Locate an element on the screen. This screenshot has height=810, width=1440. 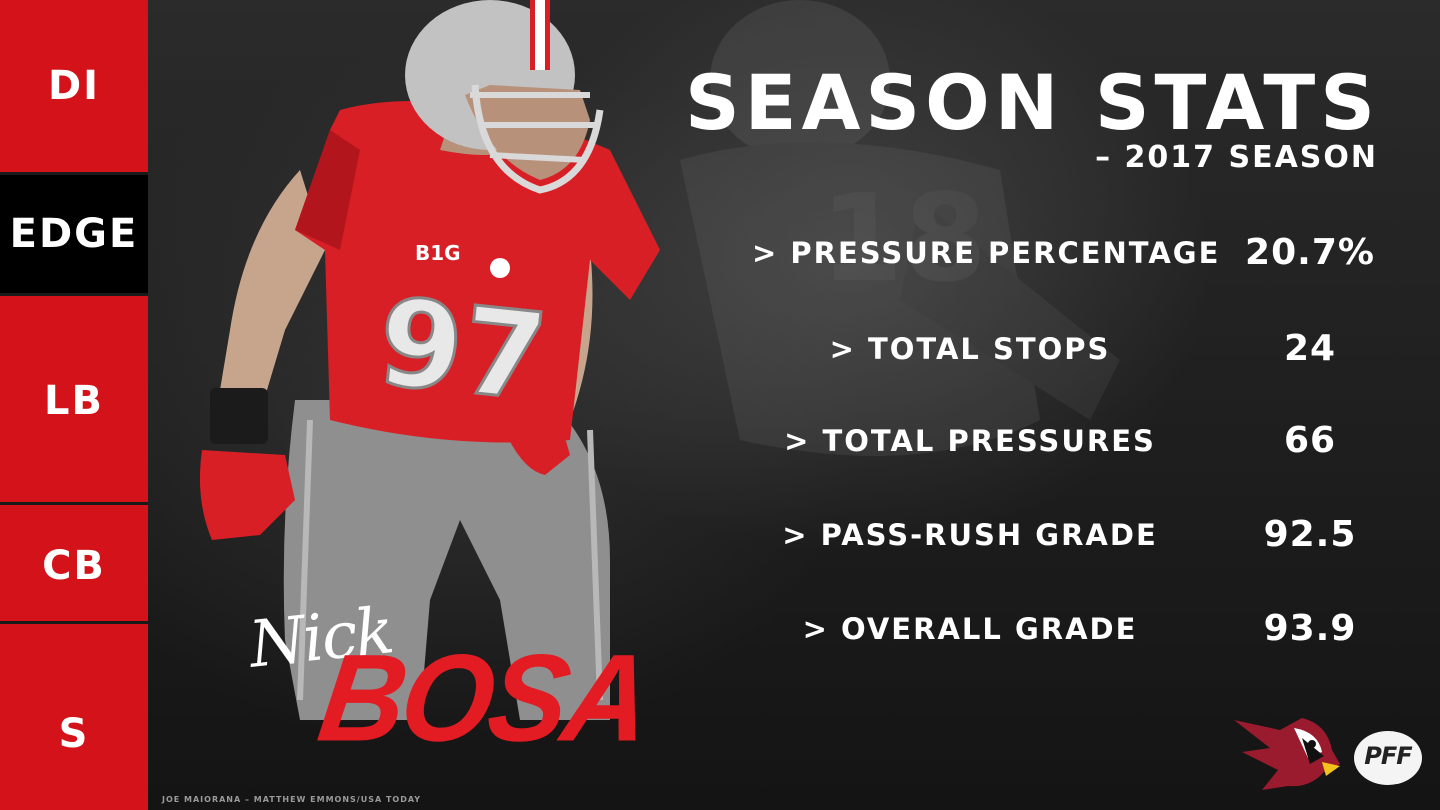
position-tab-label: DI is located at coordinates (74, 86).